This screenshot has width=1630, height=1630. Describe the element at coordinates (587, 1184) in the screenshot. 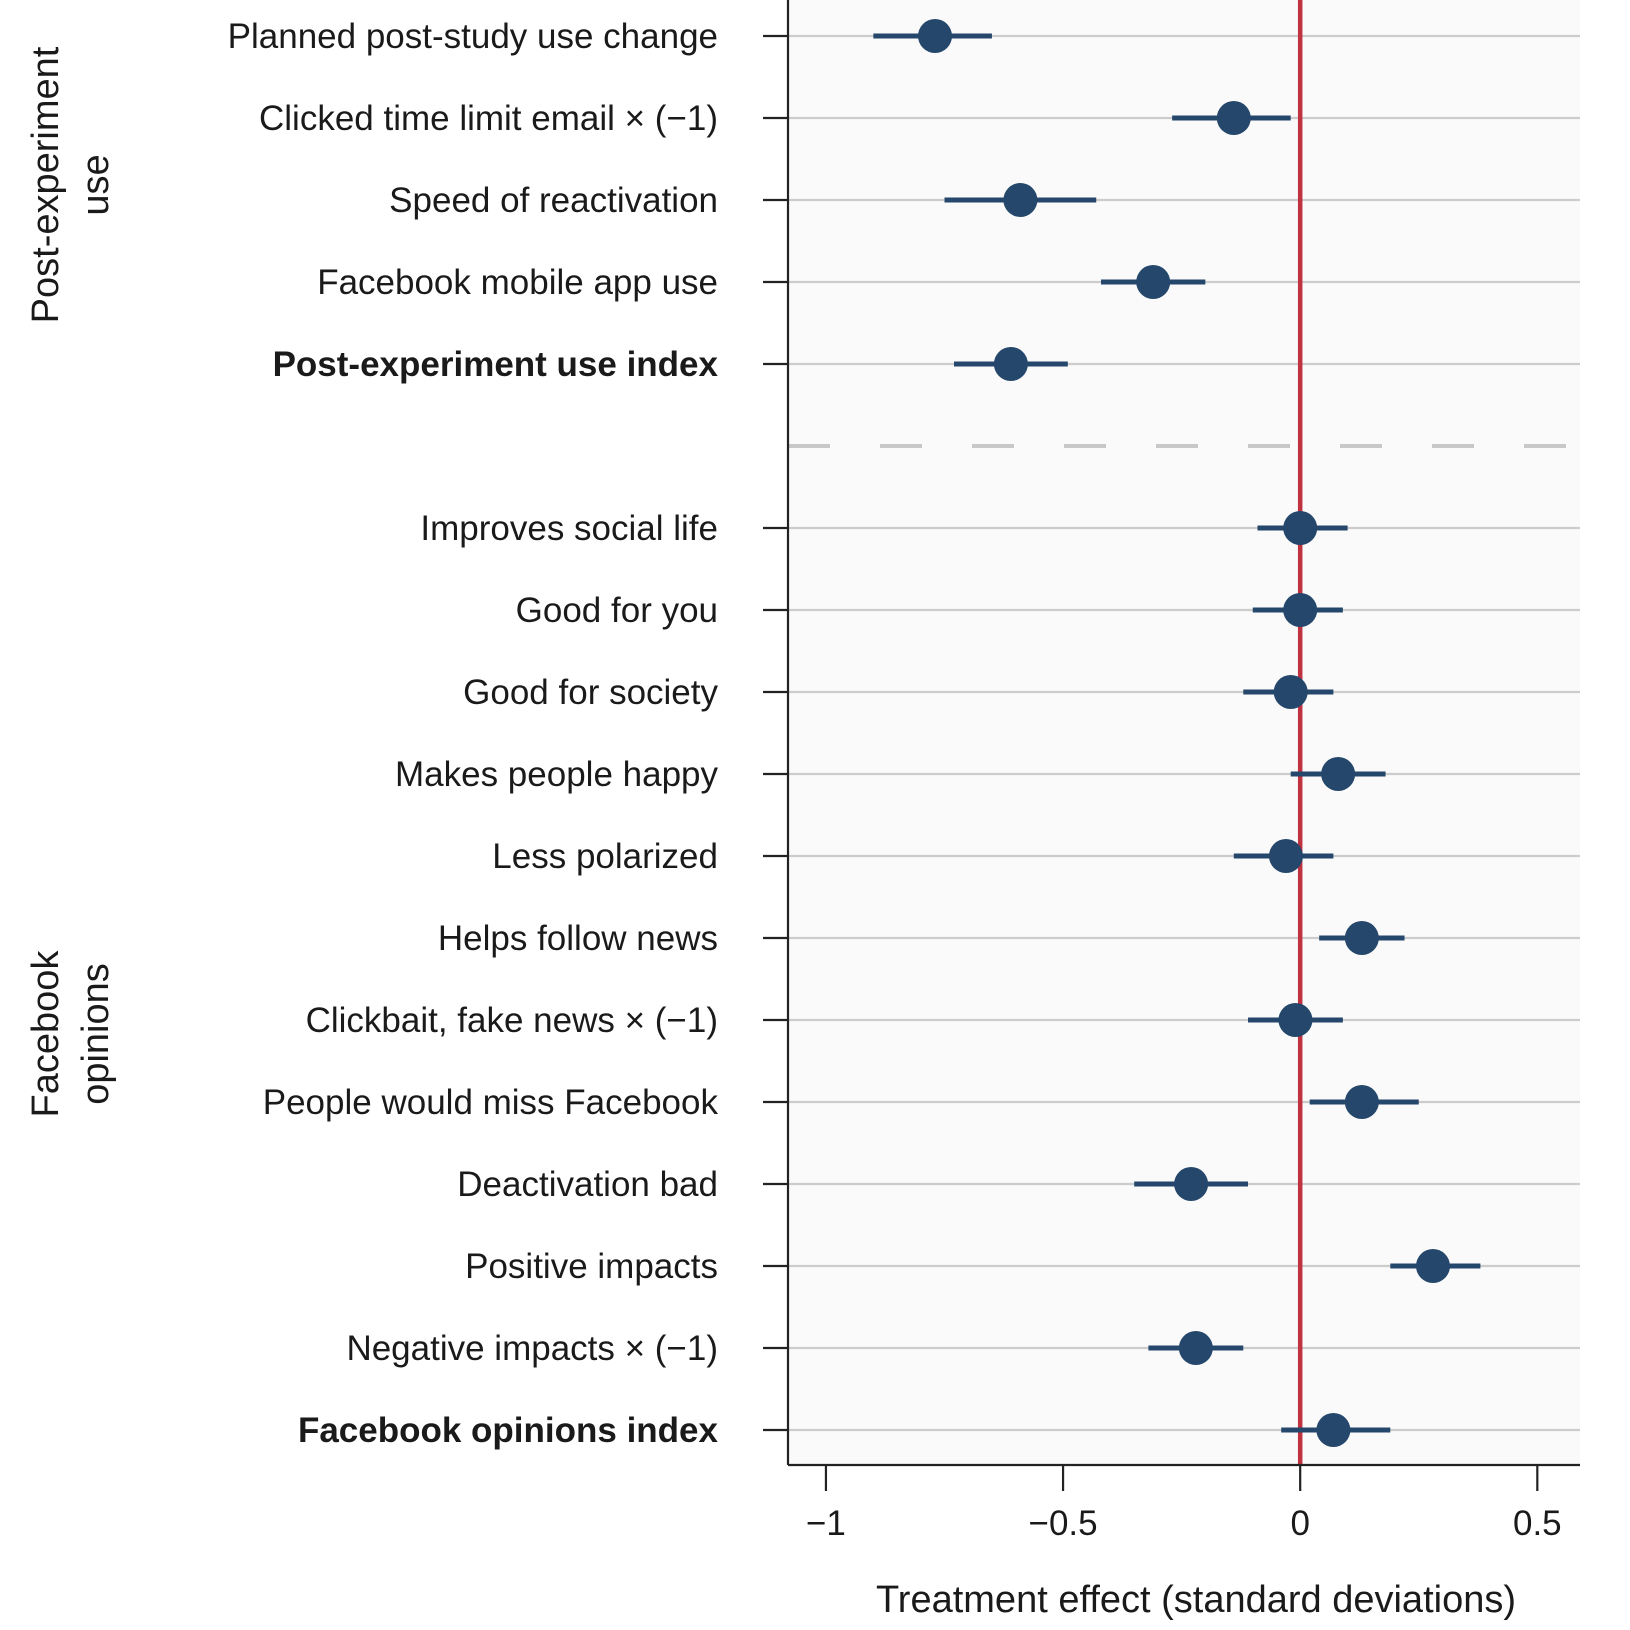

I see `row-label: Deactivation bad` at that location.